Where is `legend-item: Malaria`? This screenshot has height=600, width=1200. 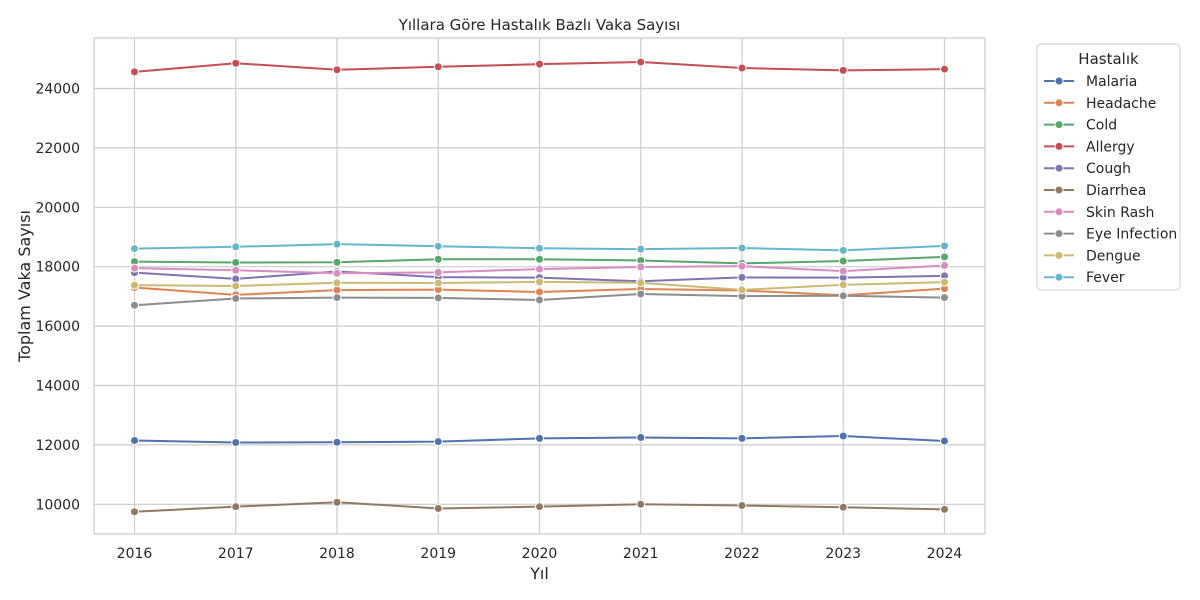 legend-item: Malaria is located at coordinates (1090, 82).